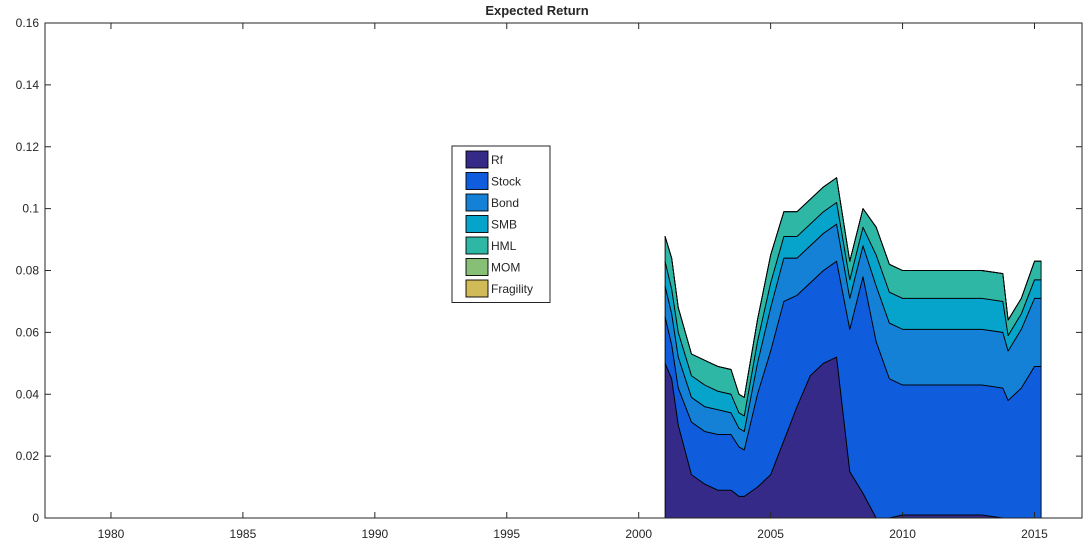 Image resolution: width=1085 pixels, height=555 pixels. What do you see at coordinates (512, 289) in the screenshot?
I see `legend-label-fragility: Fragility` at bounding box center [512, 289].